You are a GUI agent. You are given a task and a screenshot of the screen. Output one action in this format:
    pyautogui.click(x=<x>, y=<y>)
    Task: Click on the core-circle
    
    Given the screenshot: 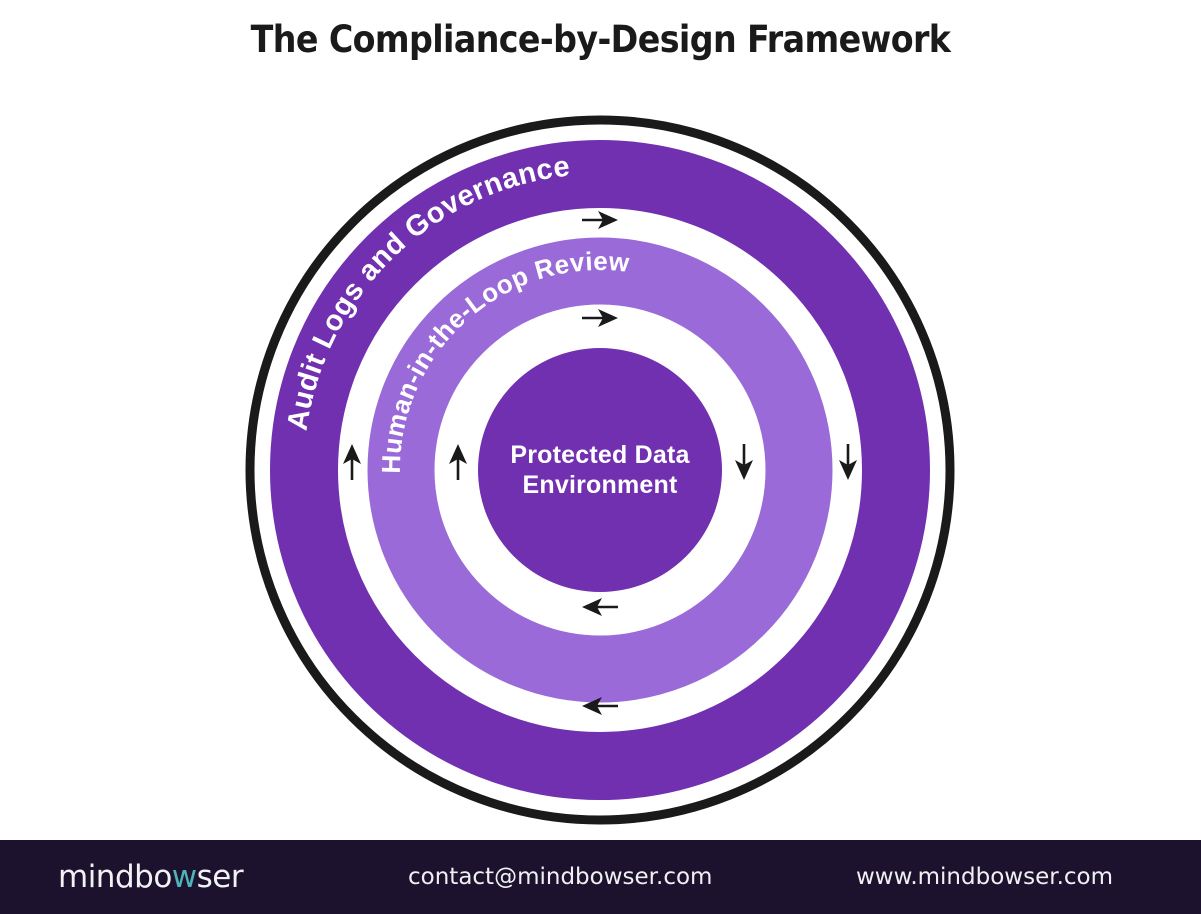 What is the action you would take?
    pyautogui.click(x=600, y=470)
    